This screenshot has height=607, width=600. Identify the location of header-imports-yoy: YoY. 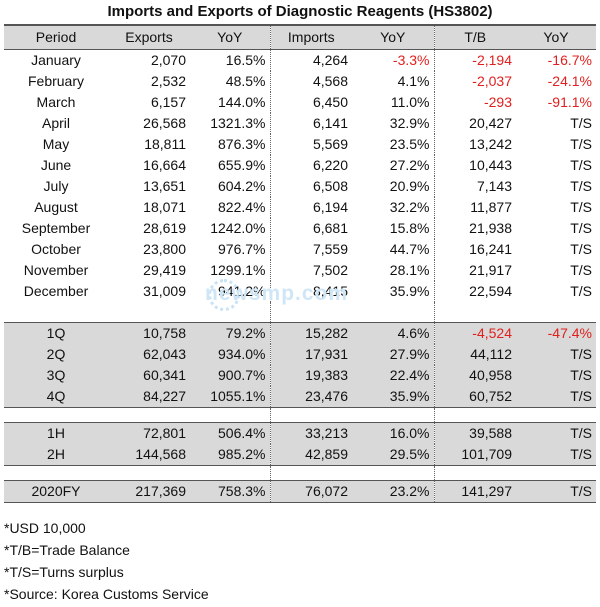
(393, 37).